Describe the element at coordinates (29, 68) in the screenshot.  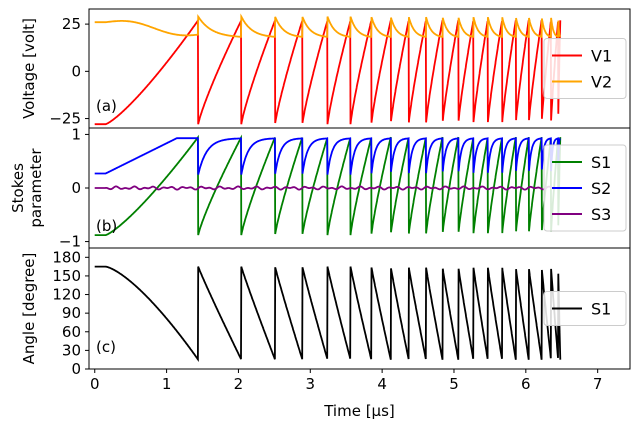
I see `y-axis-label: Voltage [volt]` at that location.